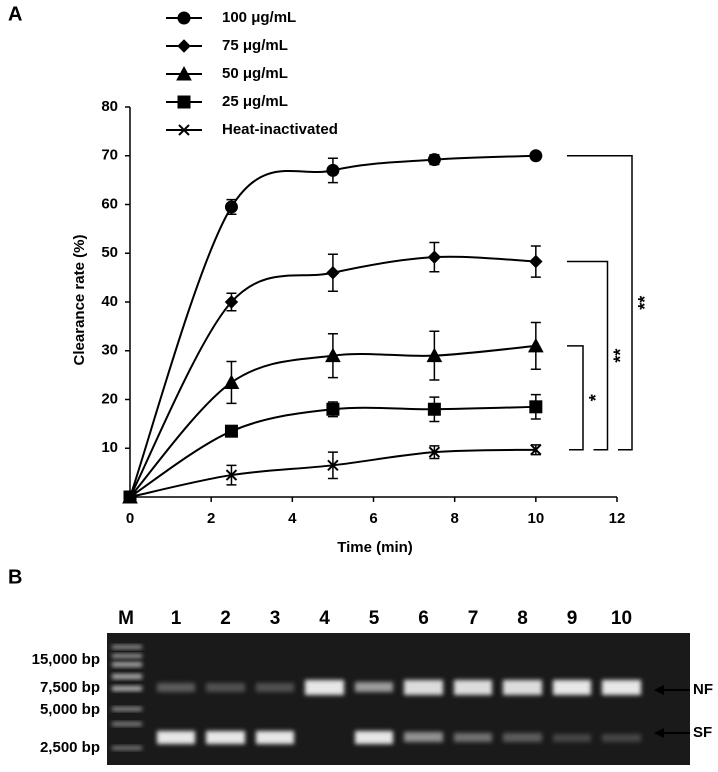  What do you see at coordinates (79, 300) in the screenshot?
I see `y-axis-label: Clearance rate (%)` at bounding box center [79, 300].